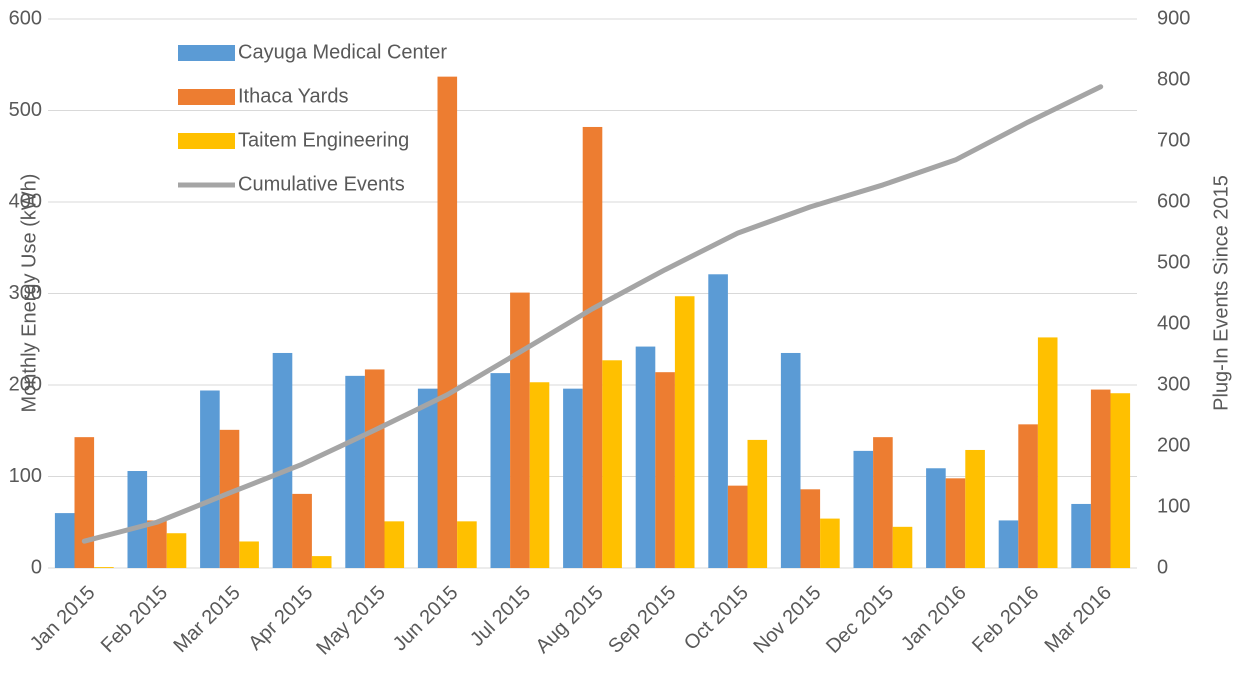 The width and height of the screenshot is (1244, 675). What do you see at coordinates (206, 619) in the screenshot?
I see `x-tick-label: Mar 2015` at bounding box center [206, 619].